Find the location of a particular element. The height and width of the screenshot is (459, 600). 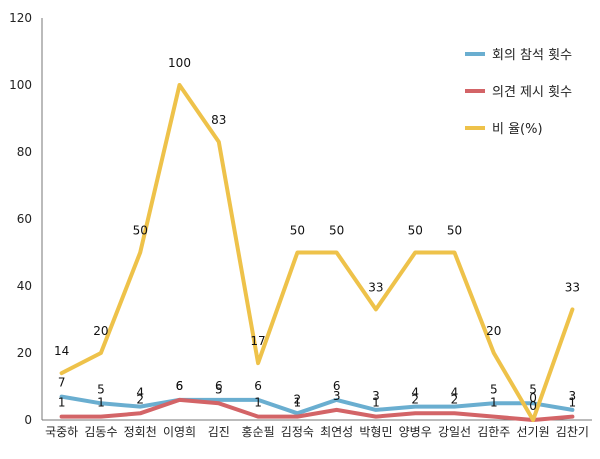

legend-label-3: 비 율(%) is located at coordinates (517, 129).